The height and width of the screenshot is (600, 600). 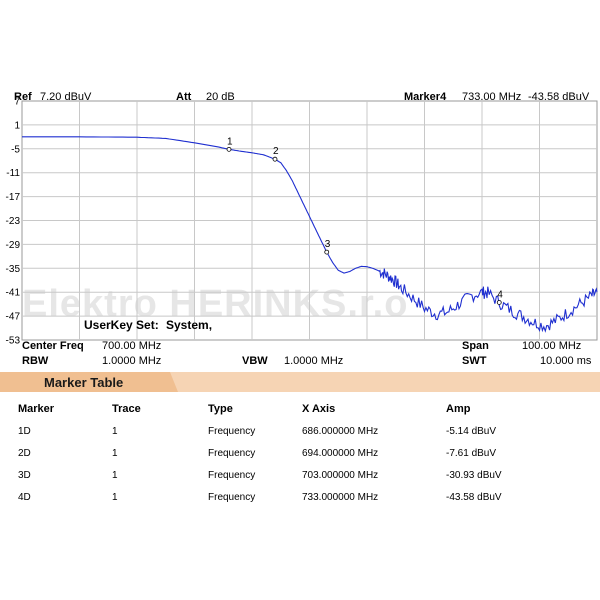 I want to click on y-tick-label: 1, so click(x=17, y=125).